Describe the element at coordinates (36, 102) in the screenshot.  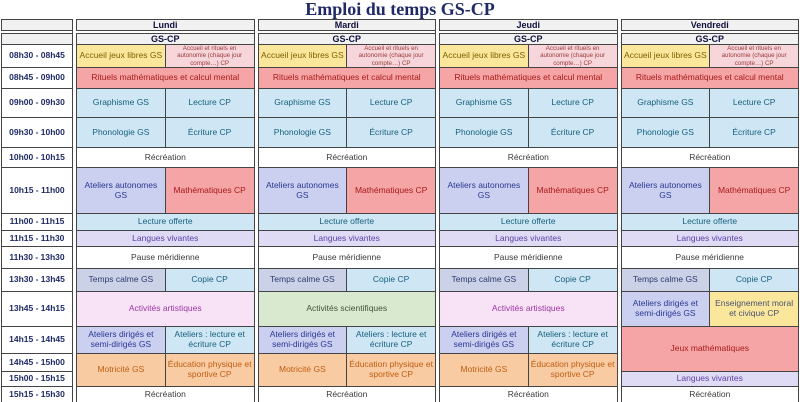
I see `time-slot-label: 09h00 - 09h30` at that location.